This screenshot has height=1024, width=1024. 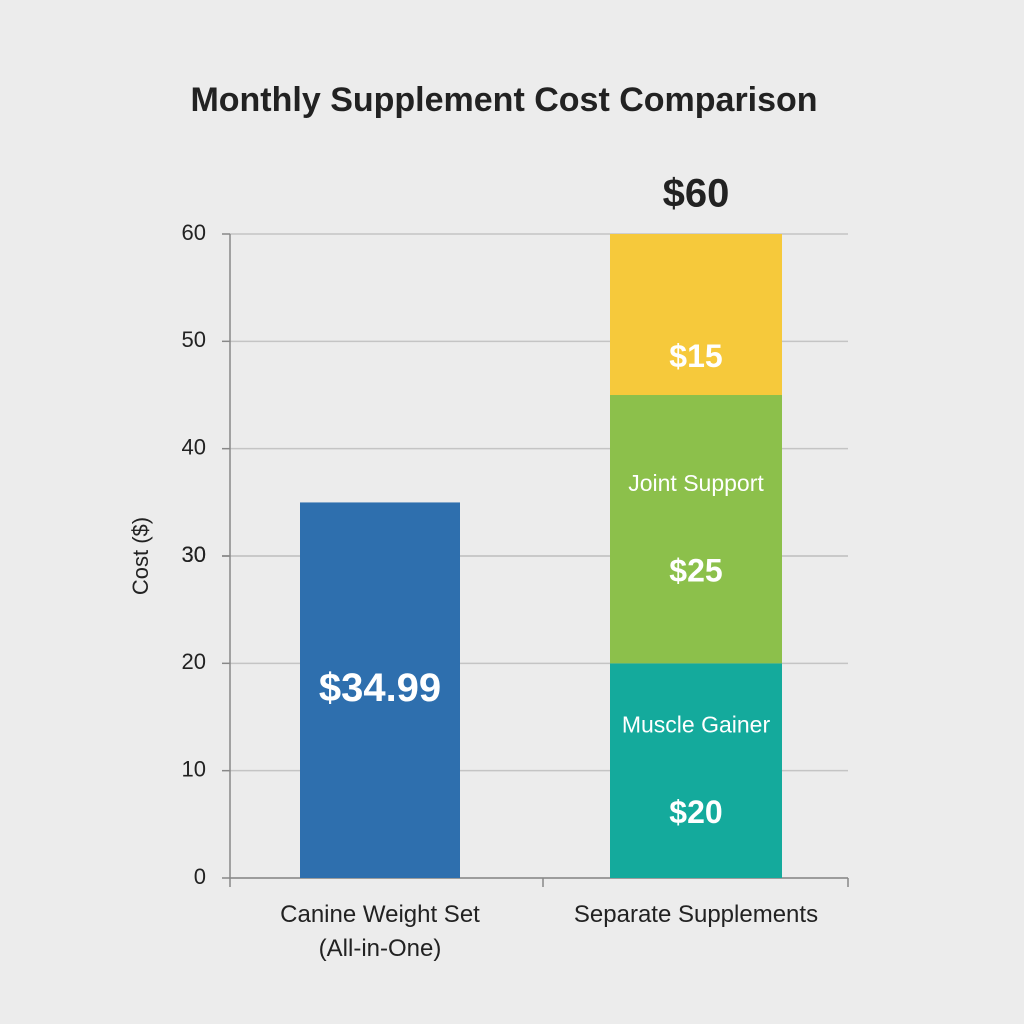 I want to click on data-label: $25, so click(x=695, y=571).